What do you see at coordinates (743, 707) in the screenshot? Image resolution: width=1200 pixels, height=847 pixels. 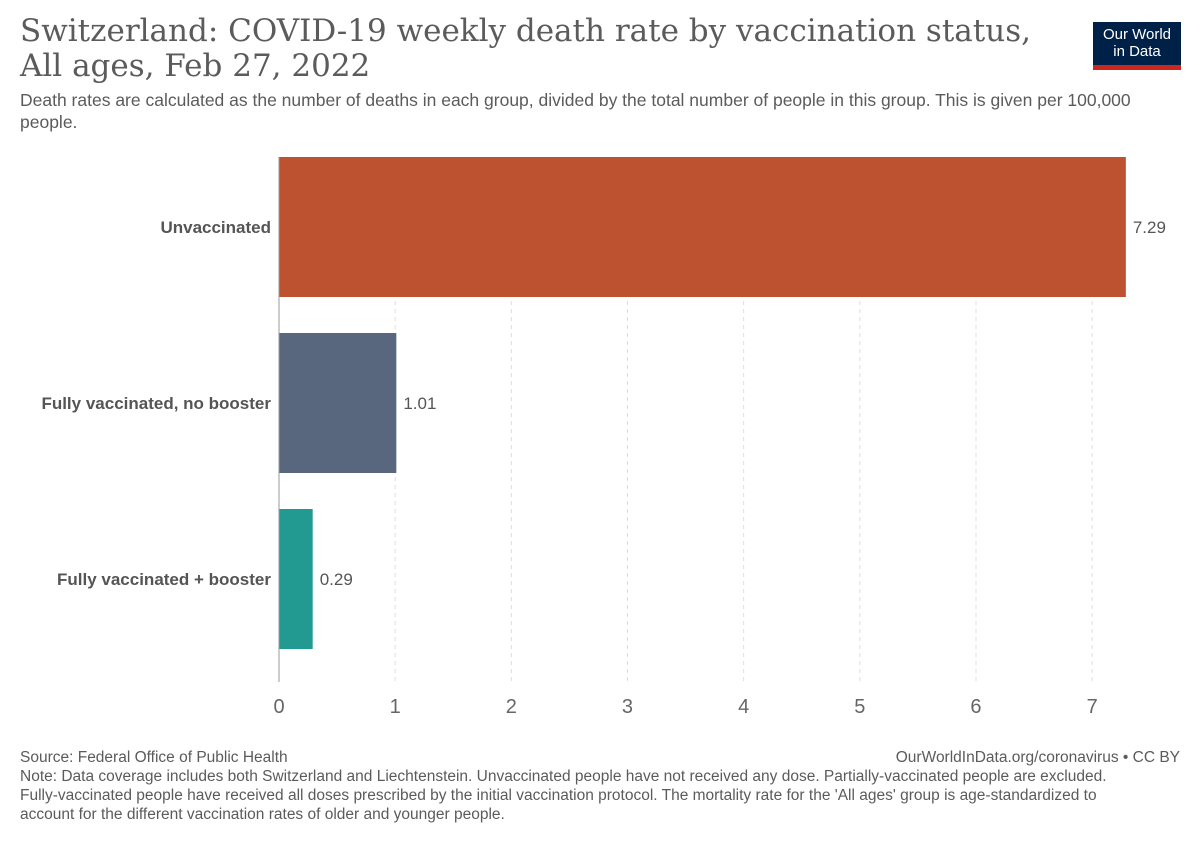 I see `x-tick-label: 4` at bounding box center [743, 707].